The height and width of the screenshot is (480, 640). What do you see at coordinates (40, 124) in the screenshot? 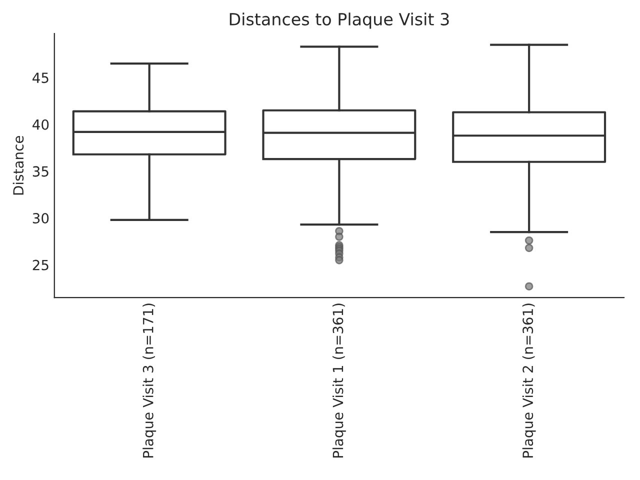
I see `y-tick-label: 40` at bounding box center [40, 124].